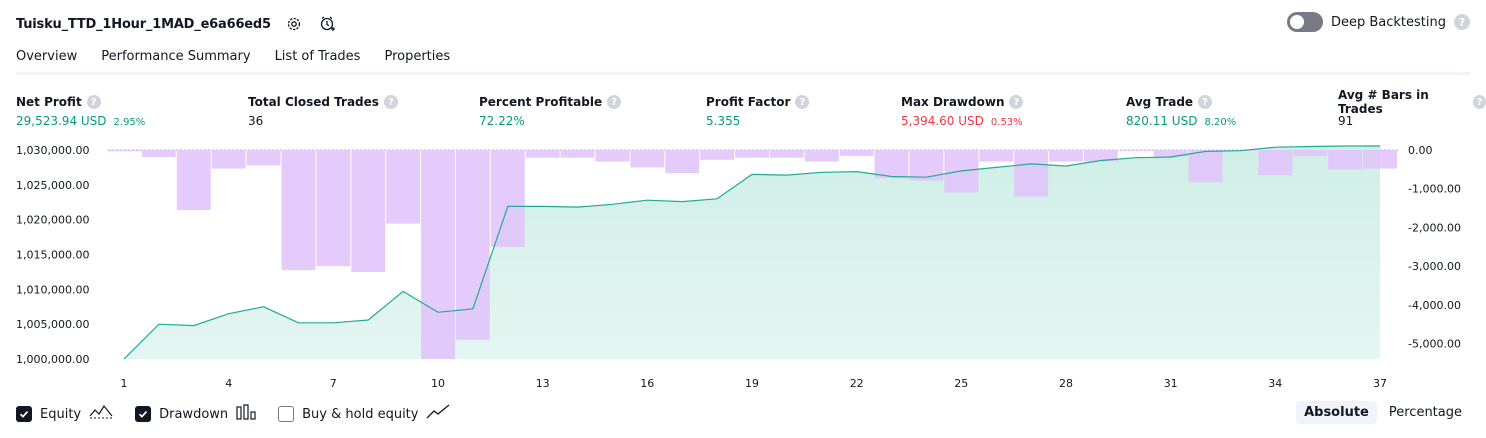 The height and width of the screenshot is (438, 1486). What do you see at coordinates (176, 56) in the screenshot?
I see `tab-performance-summary: Performance Summary` at bounding box center [176, 56].